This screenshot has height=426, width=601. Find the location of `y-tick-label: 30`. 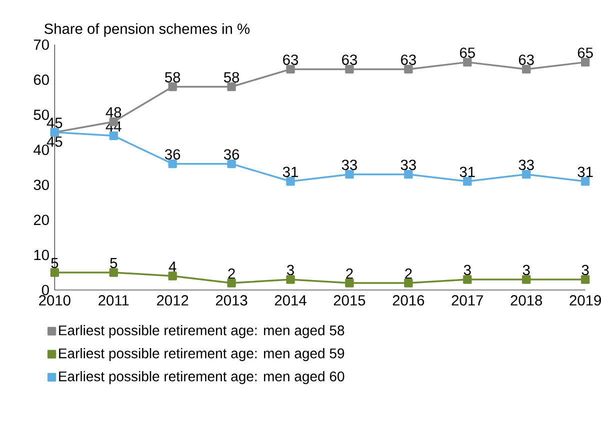

y-tick-label: 30 is located at coordinates (41, 185).